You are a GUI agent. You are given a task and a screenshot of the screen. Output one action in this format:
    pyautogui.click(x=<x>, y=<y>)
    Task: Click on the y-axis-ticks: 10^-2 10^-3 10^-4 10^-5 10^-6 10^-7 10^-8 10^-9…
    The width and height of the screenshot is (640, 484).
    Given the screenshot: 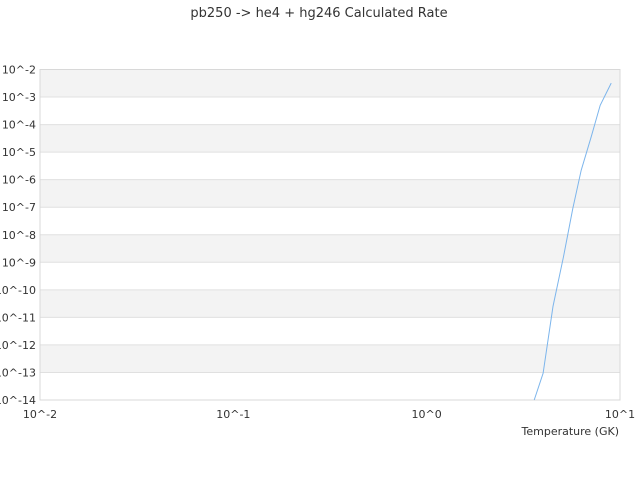 What is the action you would take?
    pyautogui.click(x=18, y=236)
    